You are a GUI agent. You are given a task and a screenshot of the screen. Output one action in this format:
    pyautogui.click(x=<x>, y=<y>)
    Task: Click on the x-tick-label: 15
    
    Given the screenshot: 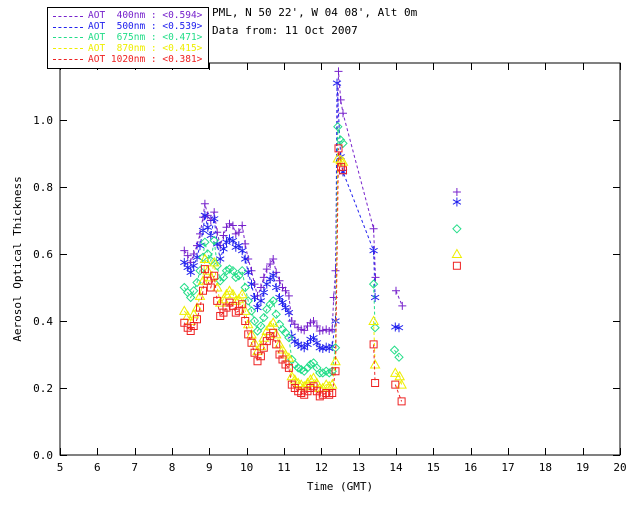 What is the action you would take?
    pyautogui.click(x=433, y=467)
    